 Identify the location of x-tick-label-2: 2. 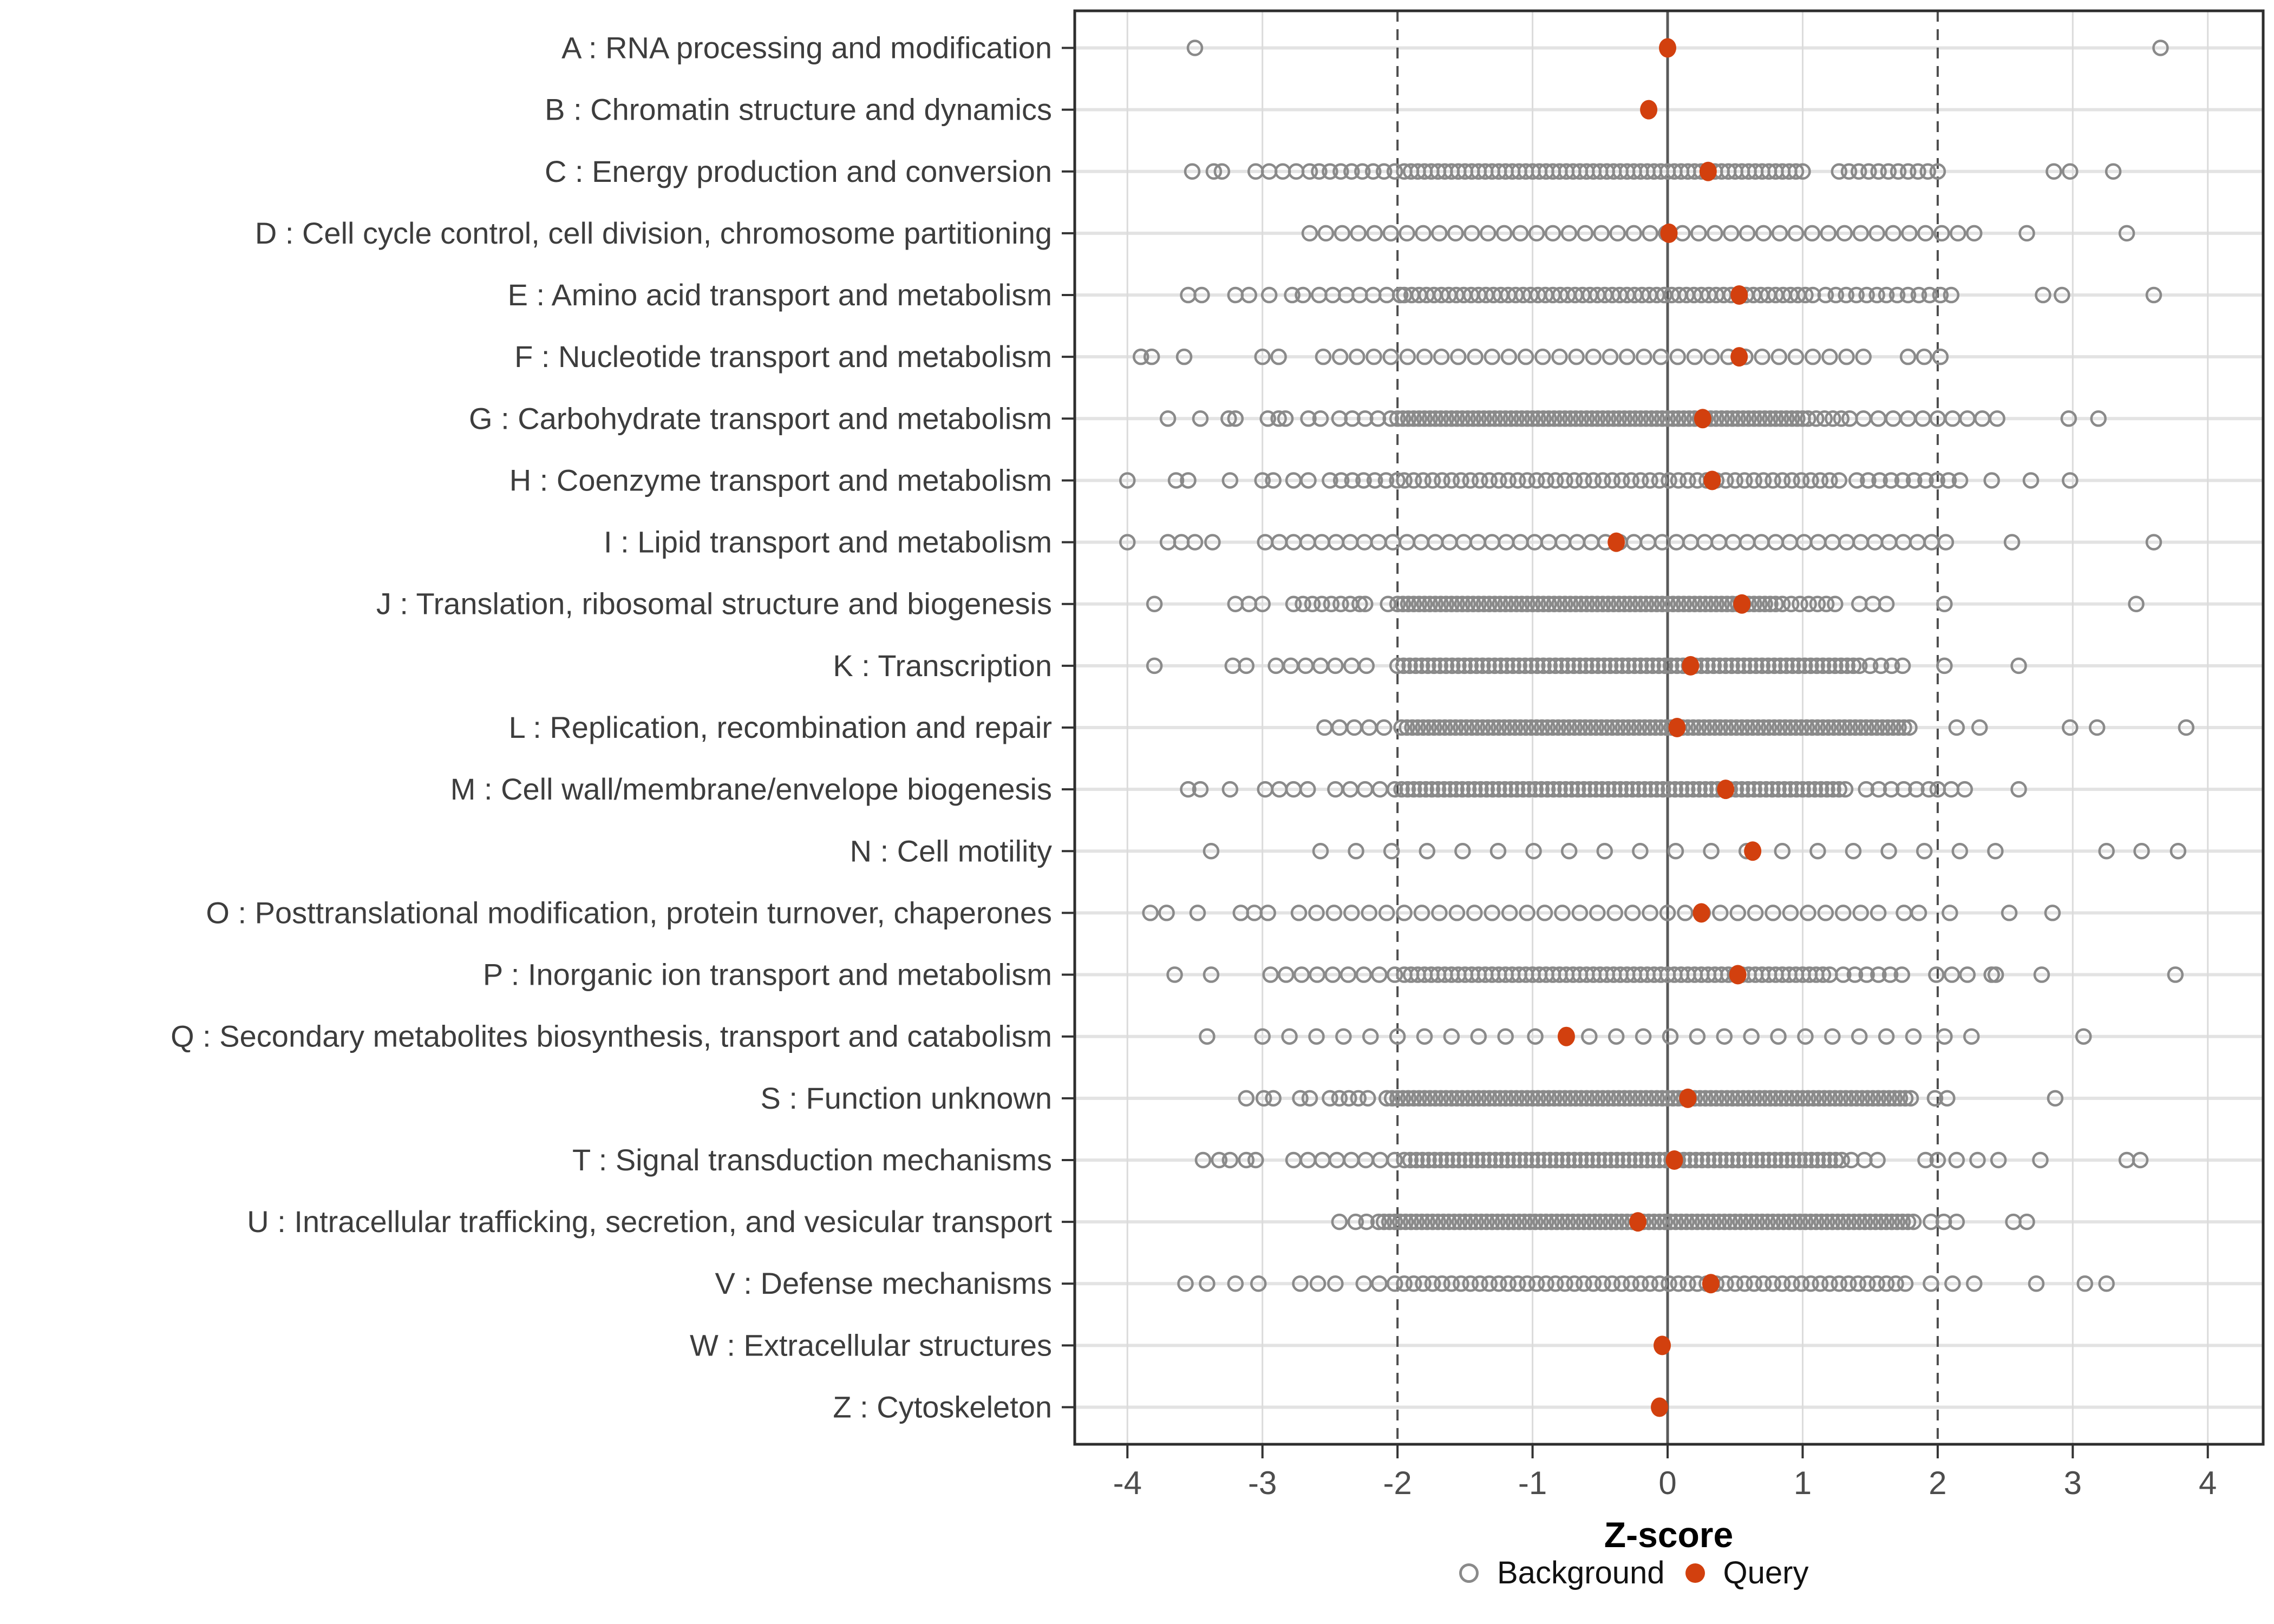
(1938, 1483).